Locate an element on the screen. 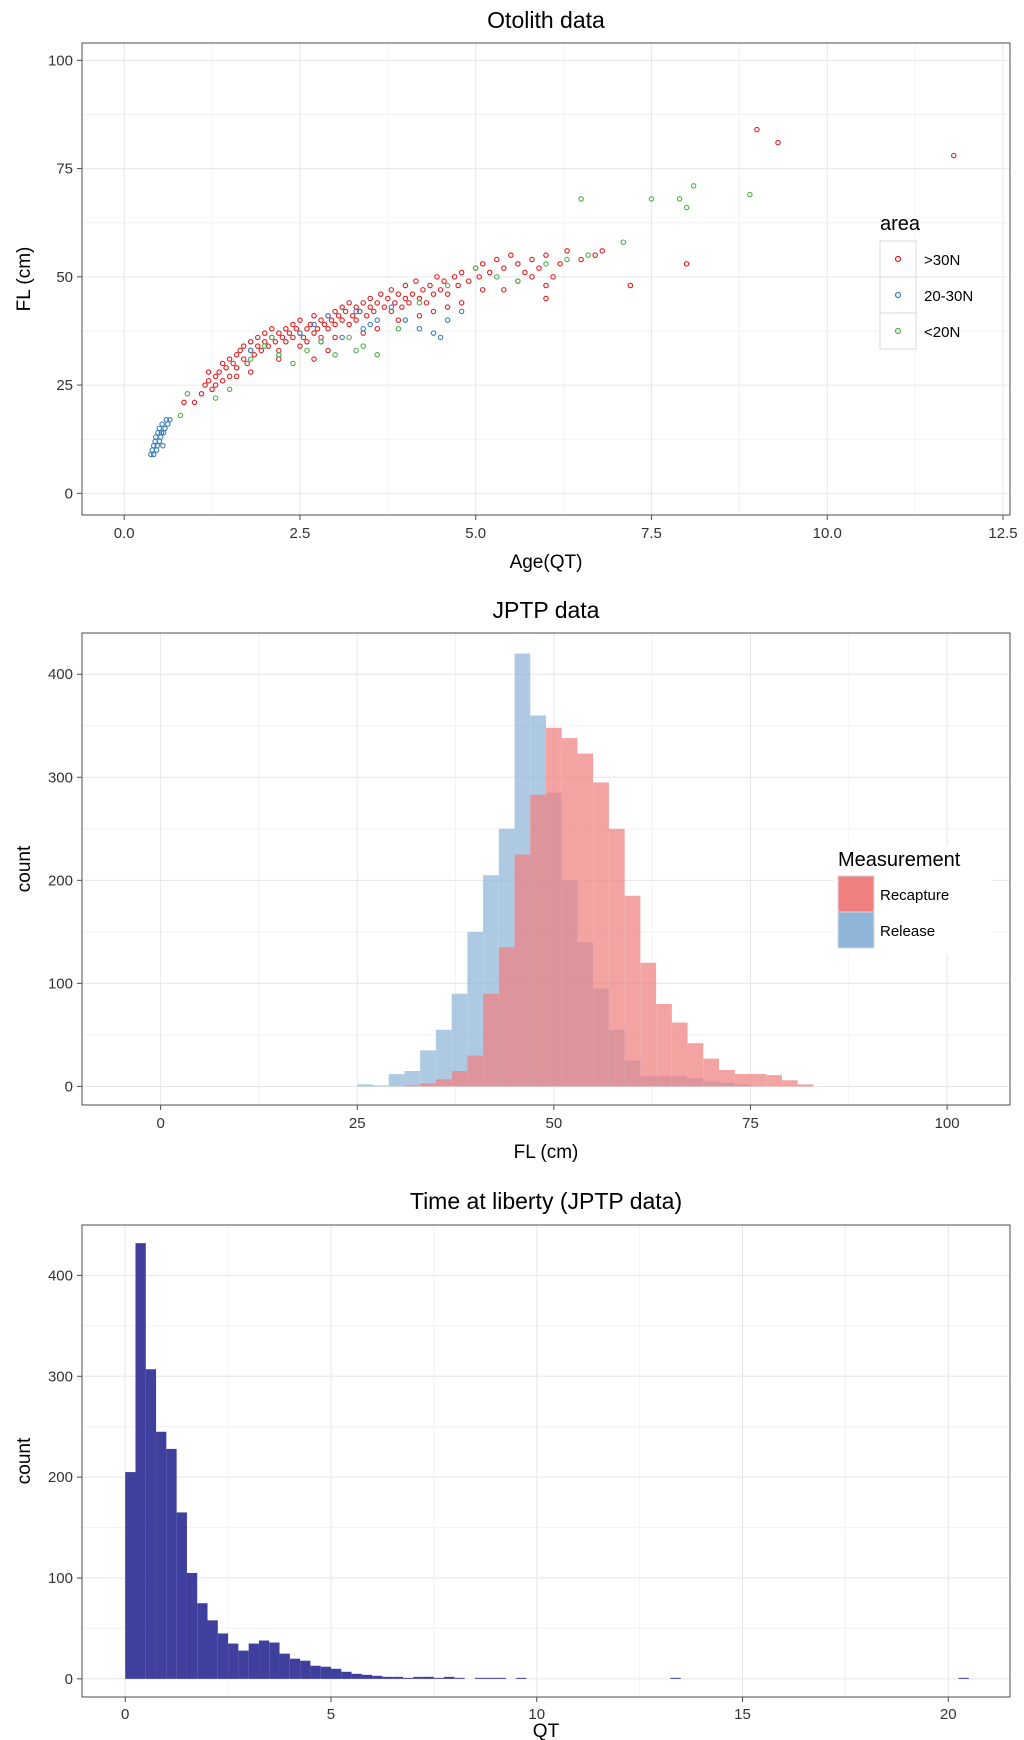 The image size is (1024, 1740). series-20-30N is located at coordinates (306, 381).